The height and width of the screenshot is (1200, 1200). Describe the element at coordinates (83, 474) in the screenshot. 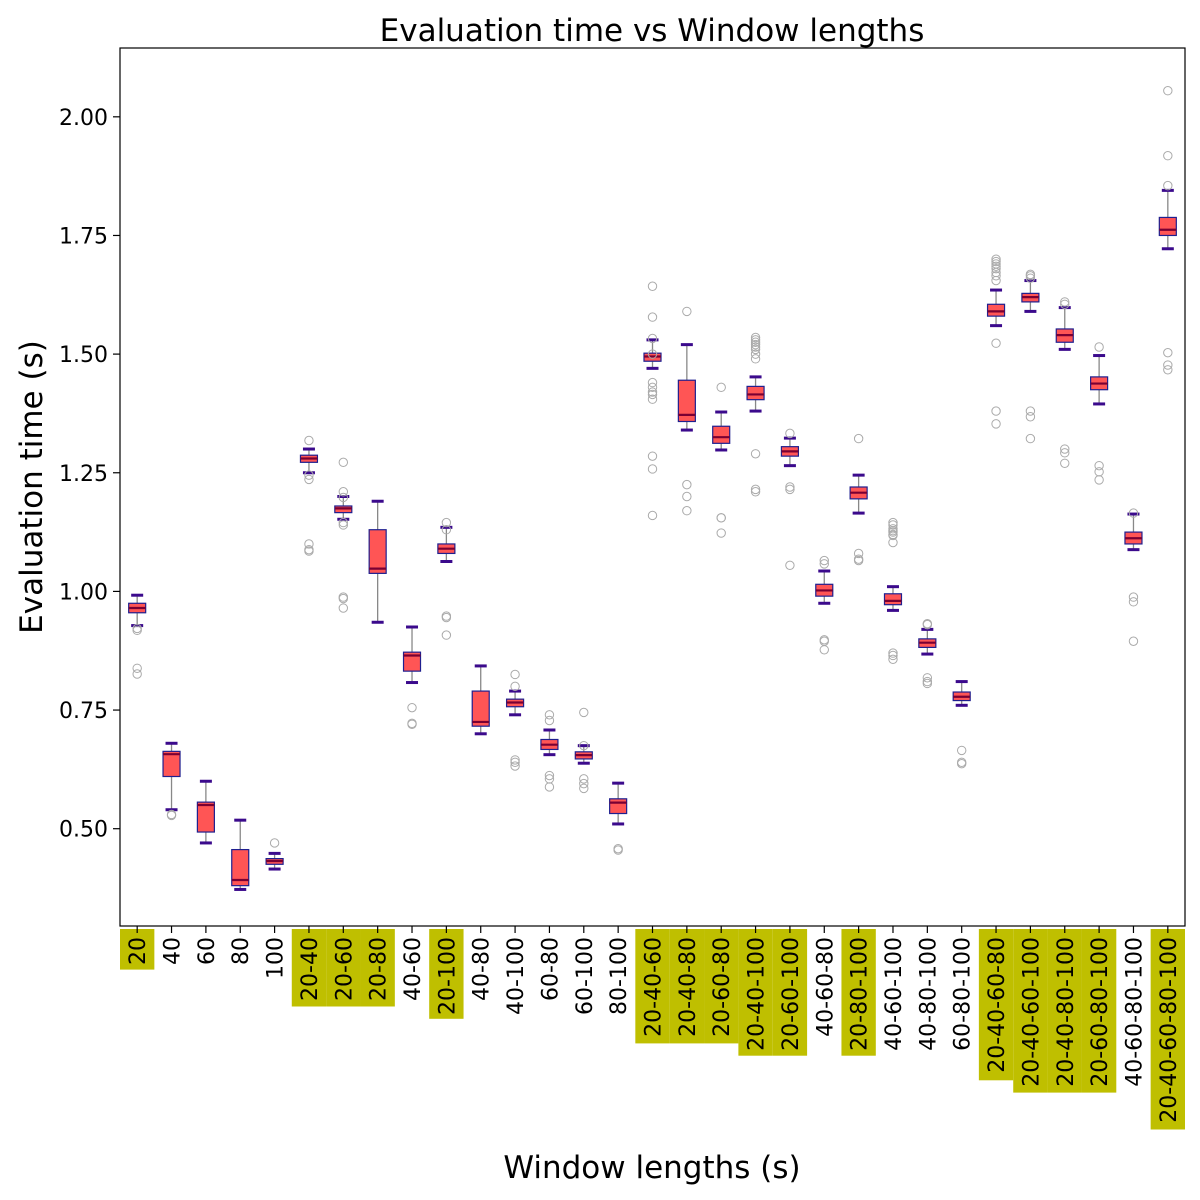

I see `y-tick-label: 1.25` at that location.